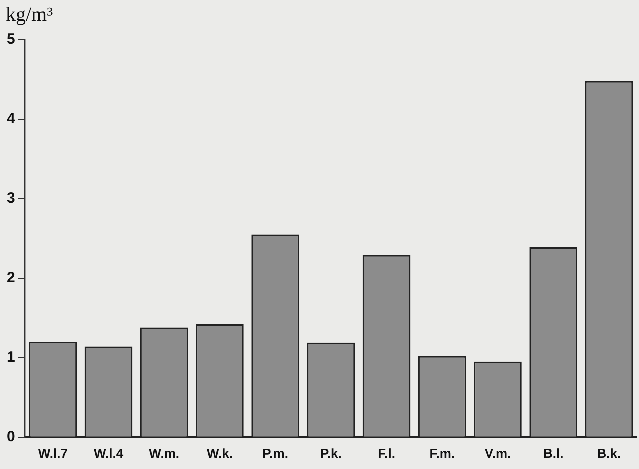 Image resolution: width=639 pixels, height=469 pixels. What do you see at coordinates (331, 453) in the screenshot?
I see `x-tick-label: P.k.` at bounding box center [331, 453].